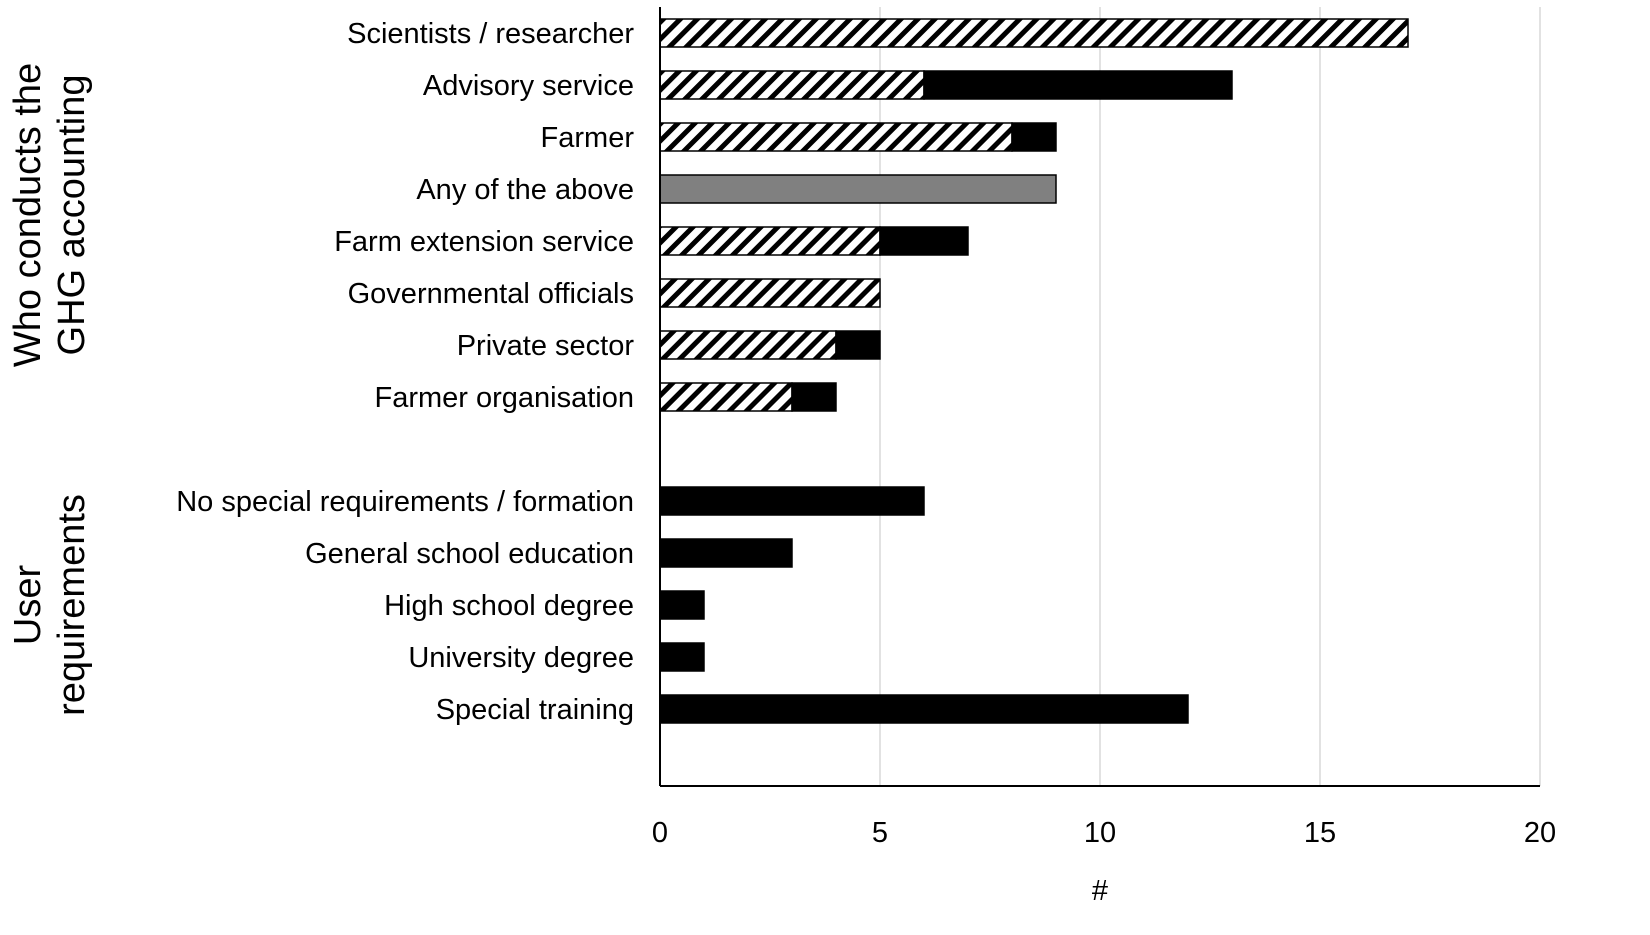  Describe the element at coordinates (490, 34) in the screenshot. I see `category-label: Scientists / researcher` at that location.